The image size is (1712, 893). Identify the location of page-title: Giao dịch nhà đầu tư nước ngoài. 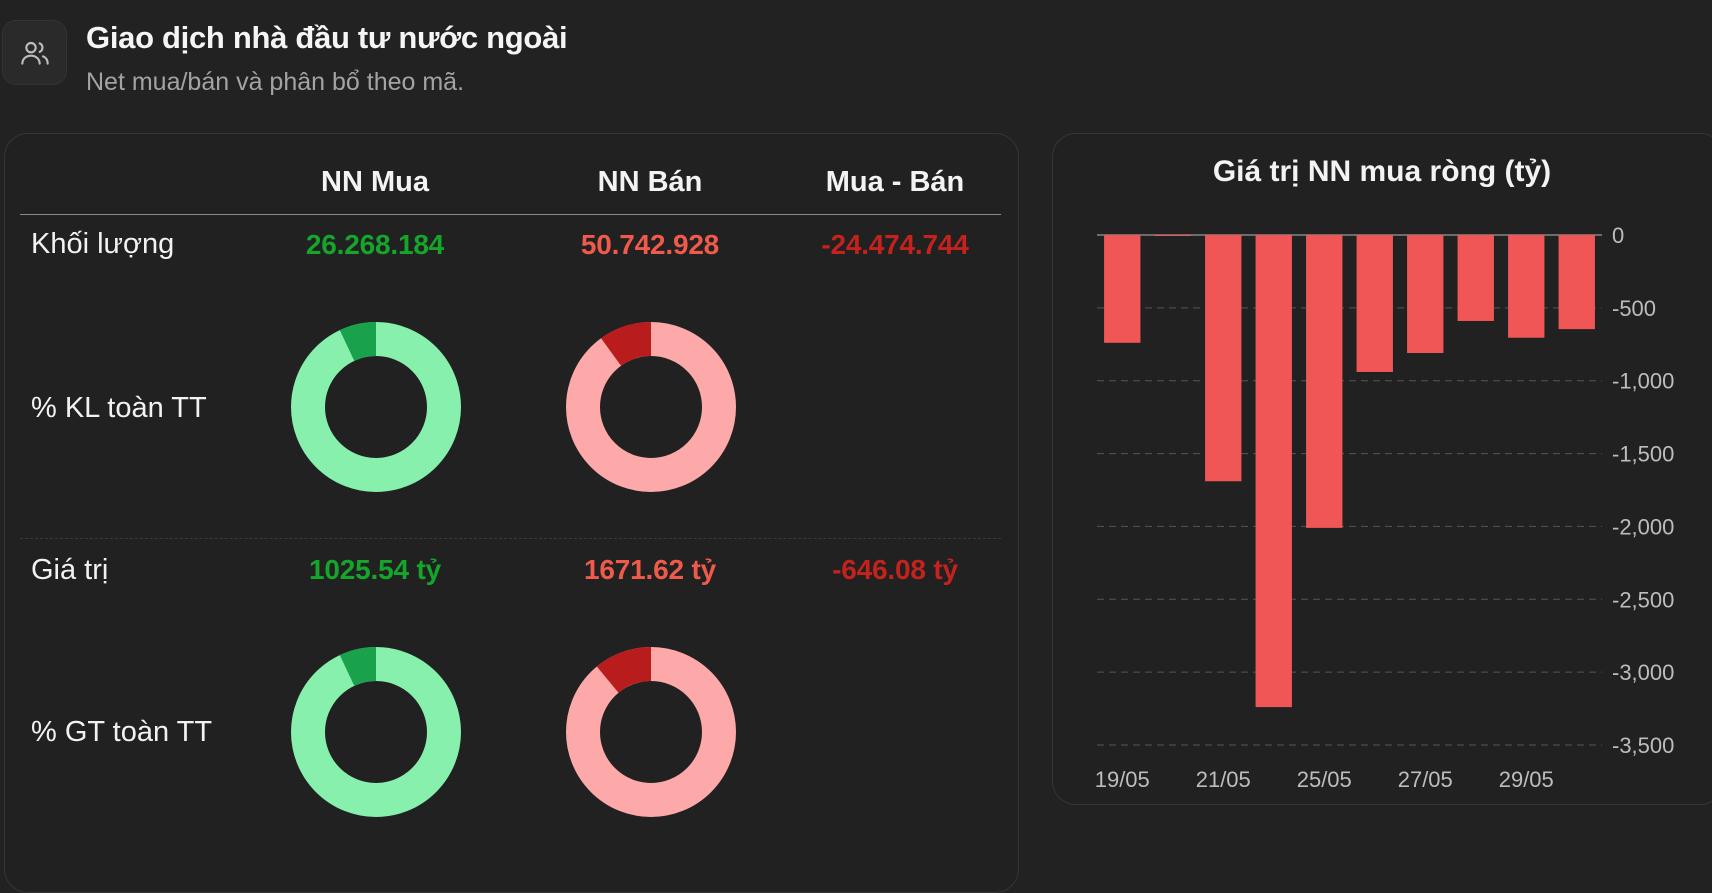
(327, 37).